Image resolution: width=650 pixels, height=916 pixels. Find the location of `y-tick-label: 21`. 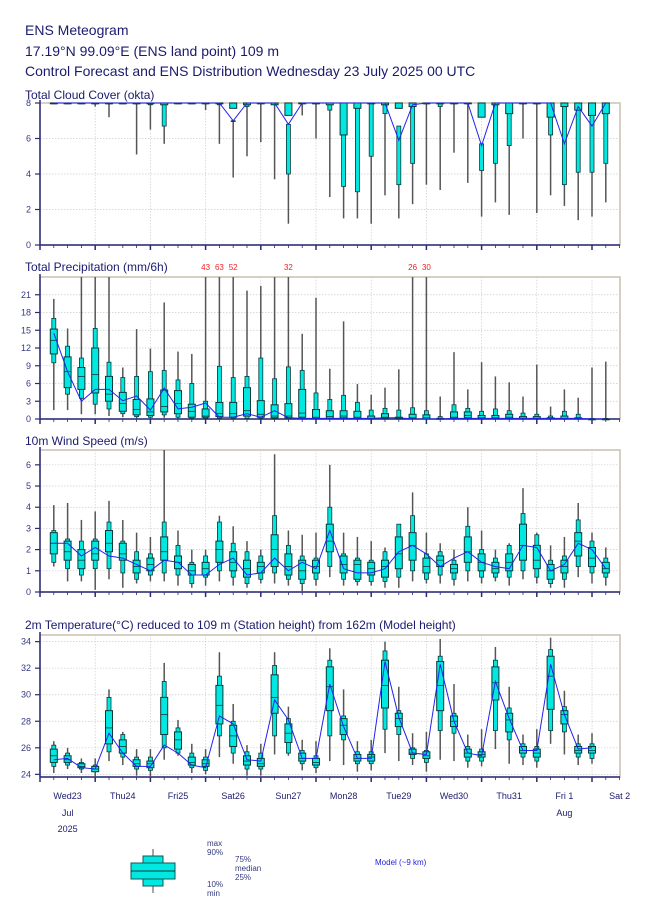

y-tick-label: 21 is located at coordinates (26, 295).